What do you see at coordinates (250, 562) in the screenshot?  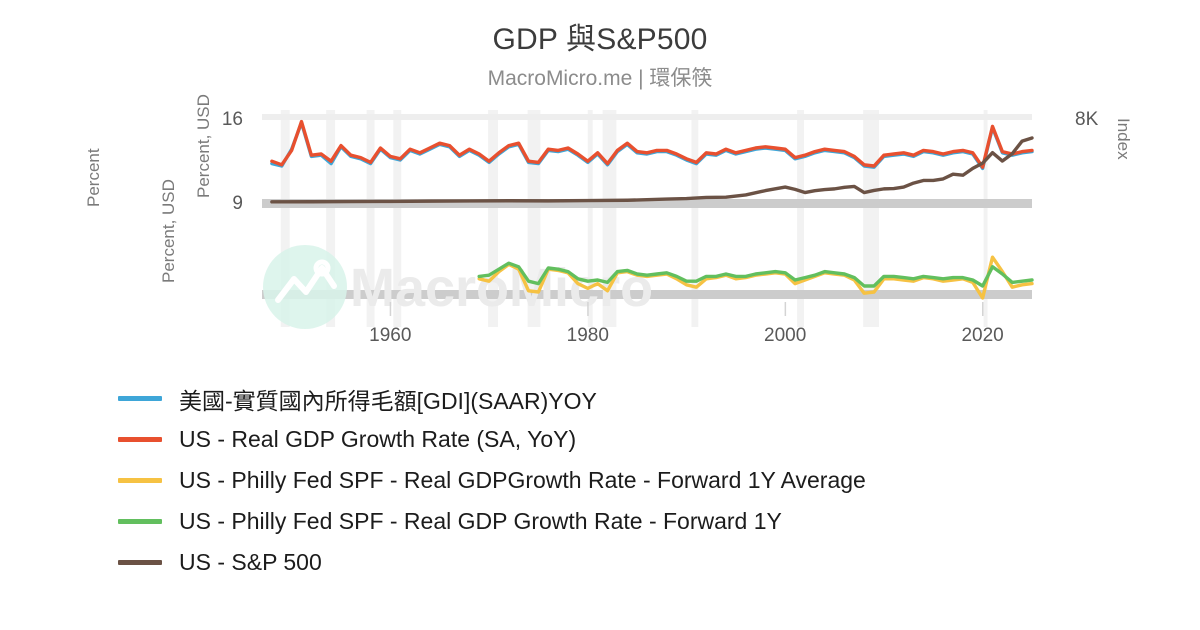 I see `legend-item-label: US - S&P 500` at bounding box center [250, 562].